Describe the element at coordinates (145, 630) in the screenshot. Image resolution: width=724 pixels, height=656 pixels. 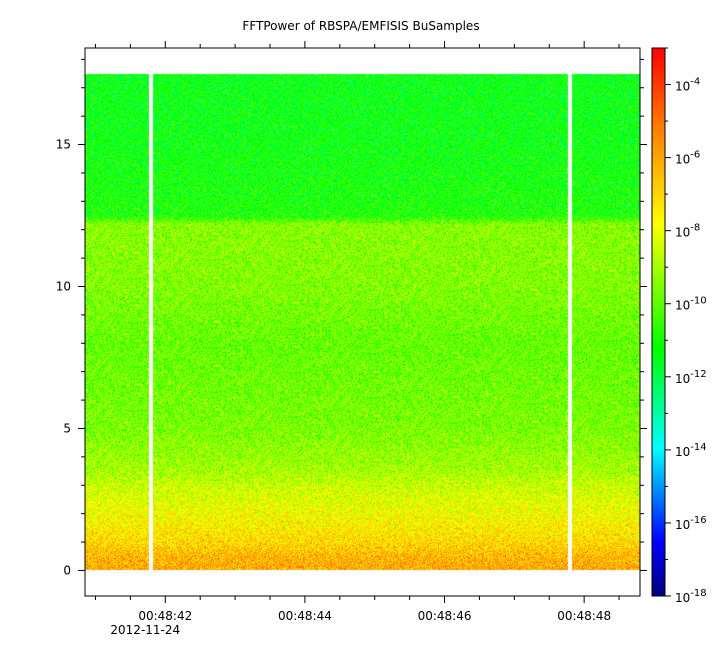
I see `x-date-label: 2012-11-24` at that location.